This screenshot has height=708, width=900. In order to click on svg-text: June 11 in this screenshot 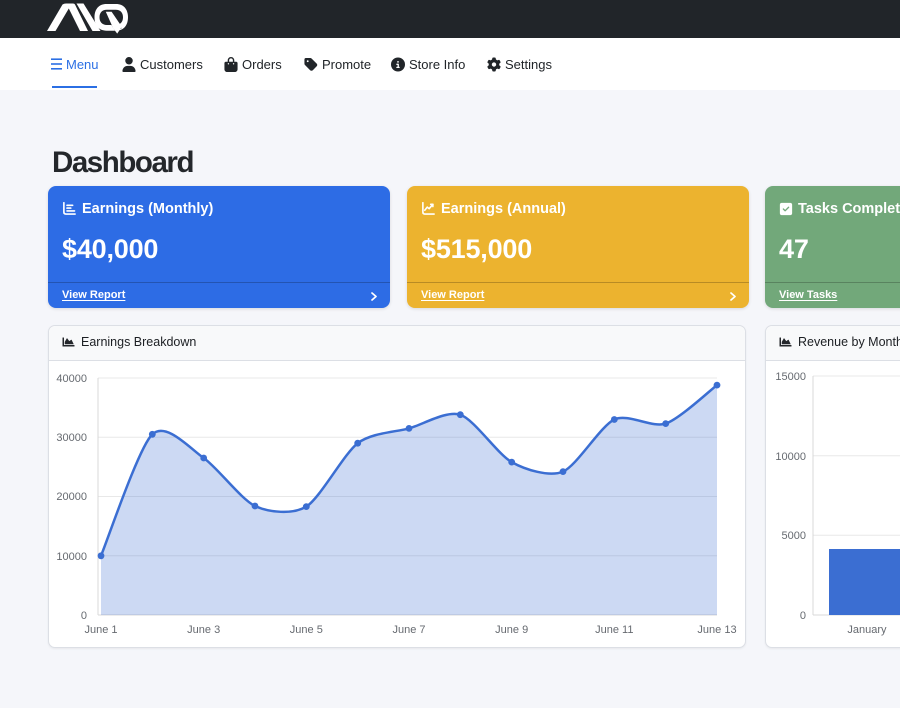, I will do `click(614, 630)`.